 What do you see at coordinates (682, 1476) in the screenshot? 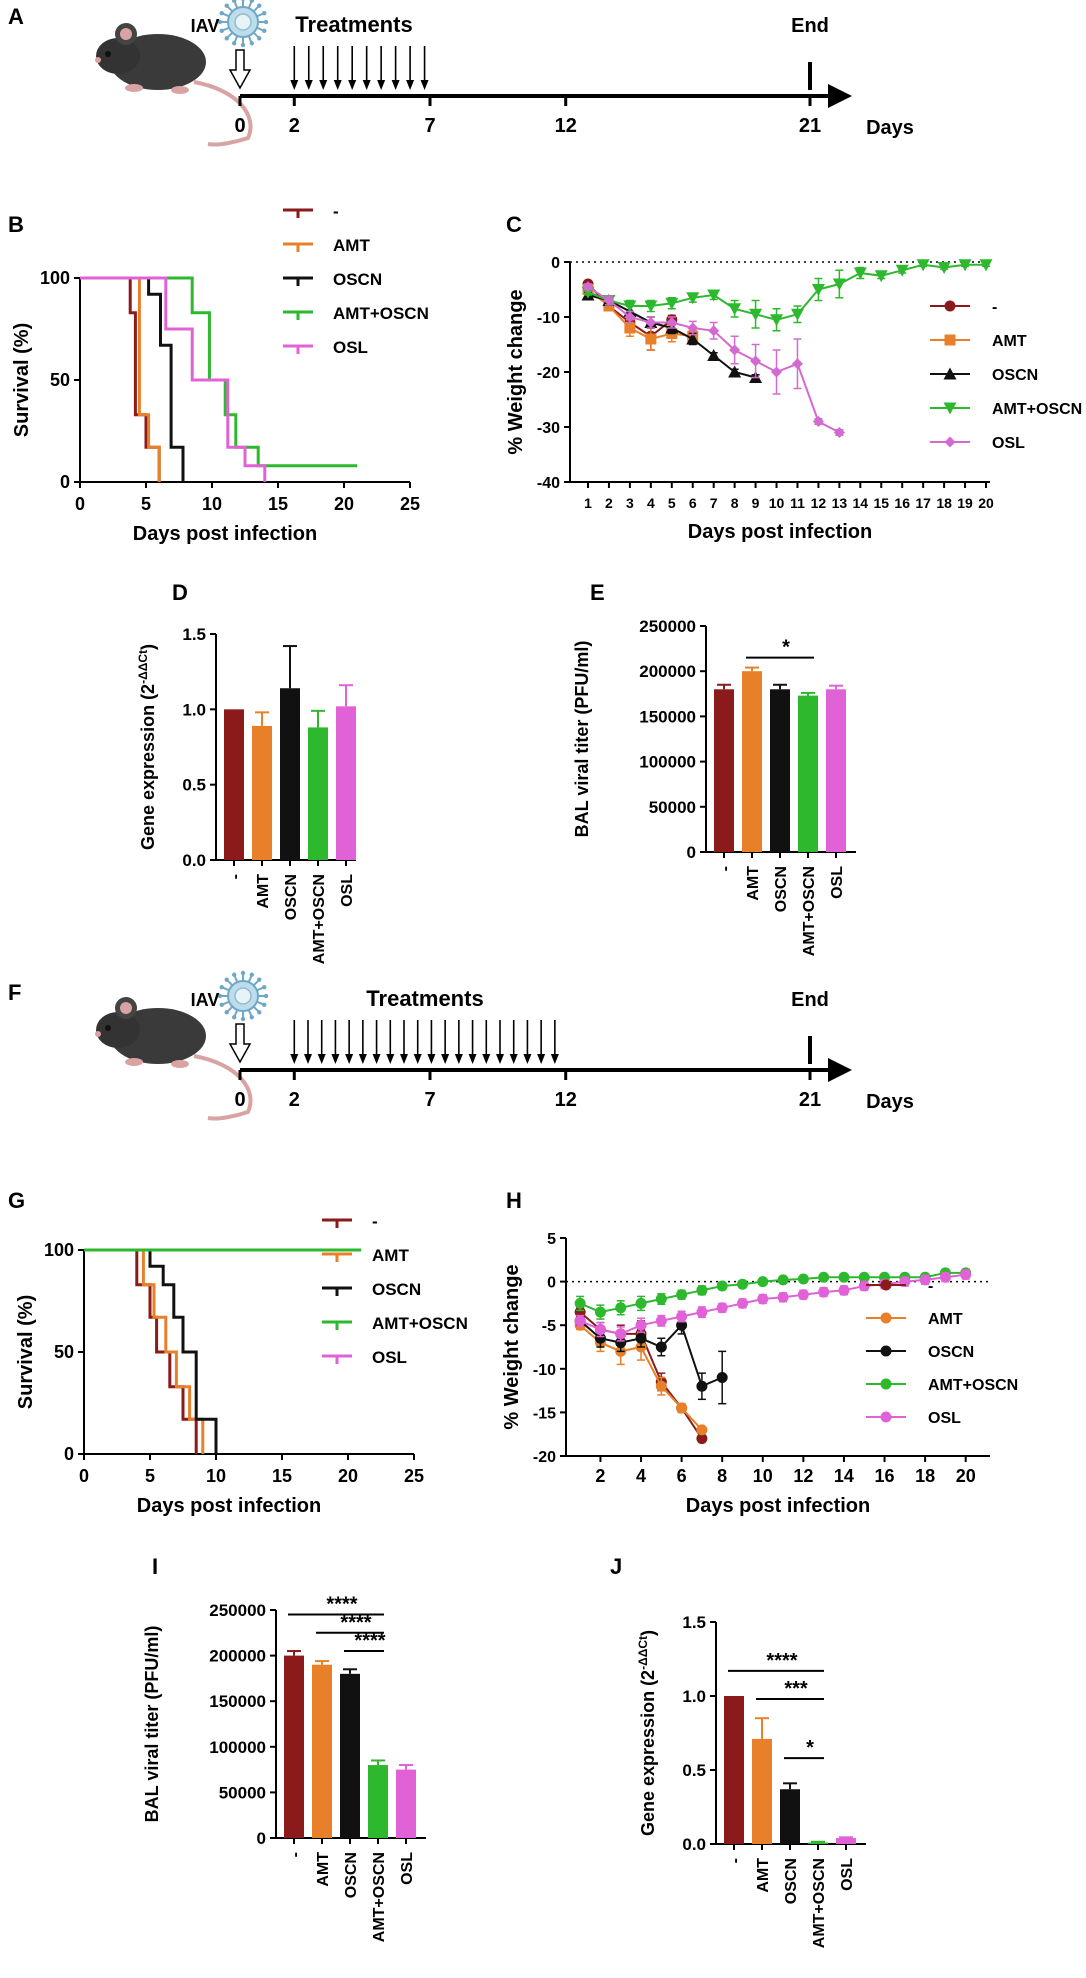
I see `x-tick-label: 6` at bounding box center [682, 1476].